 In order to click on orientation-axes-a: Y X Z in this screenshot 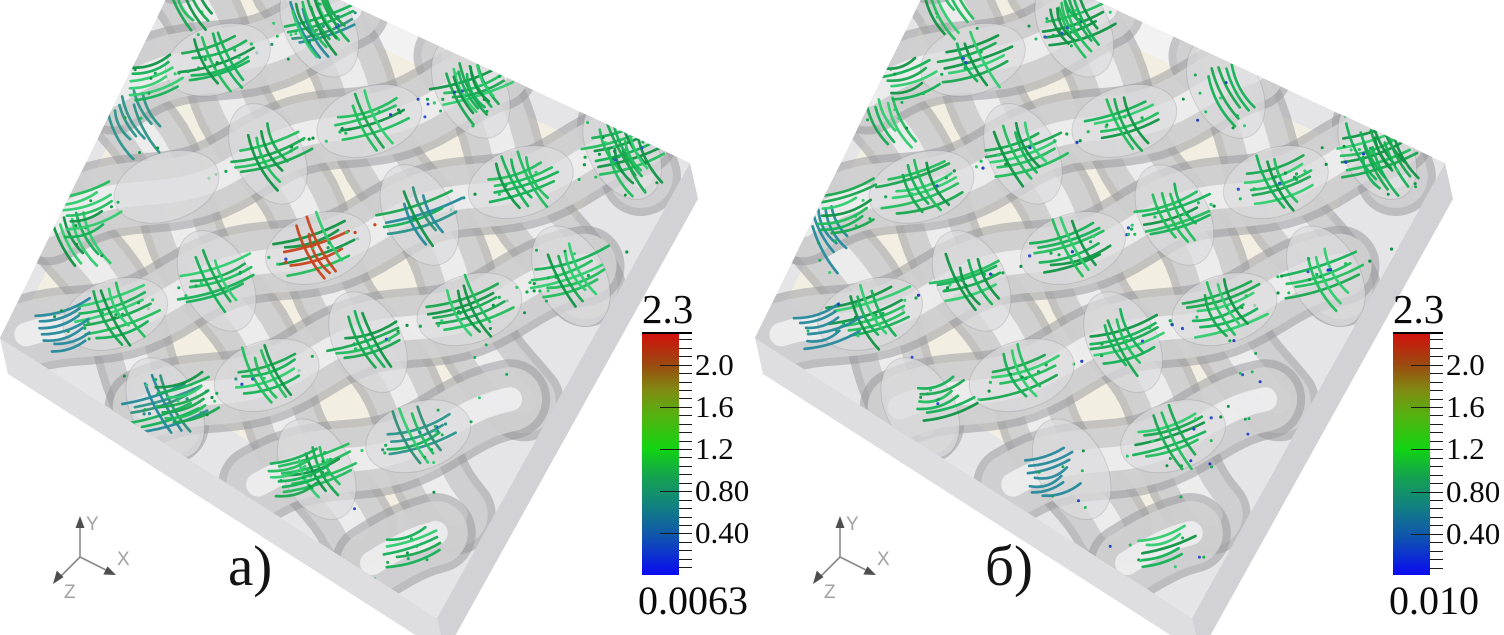, I will do `click(91, 558)`.